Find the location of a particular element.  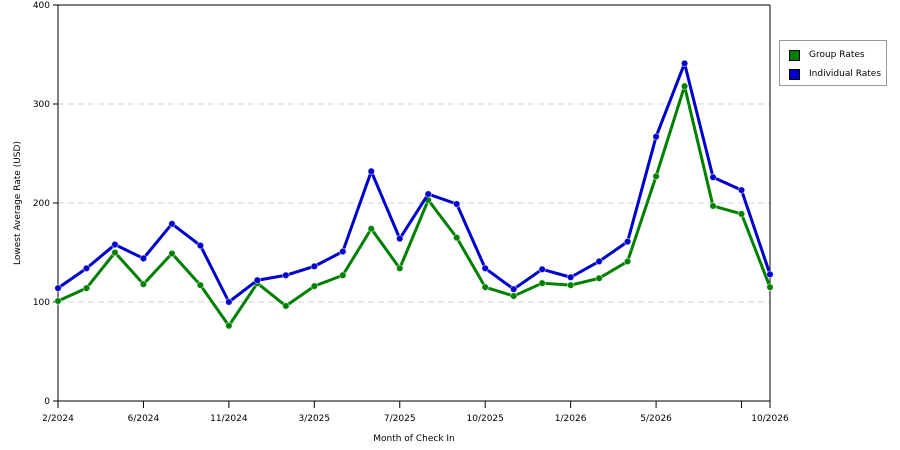

legend-label-group: Group Rates is located at coordinates (837, 55).